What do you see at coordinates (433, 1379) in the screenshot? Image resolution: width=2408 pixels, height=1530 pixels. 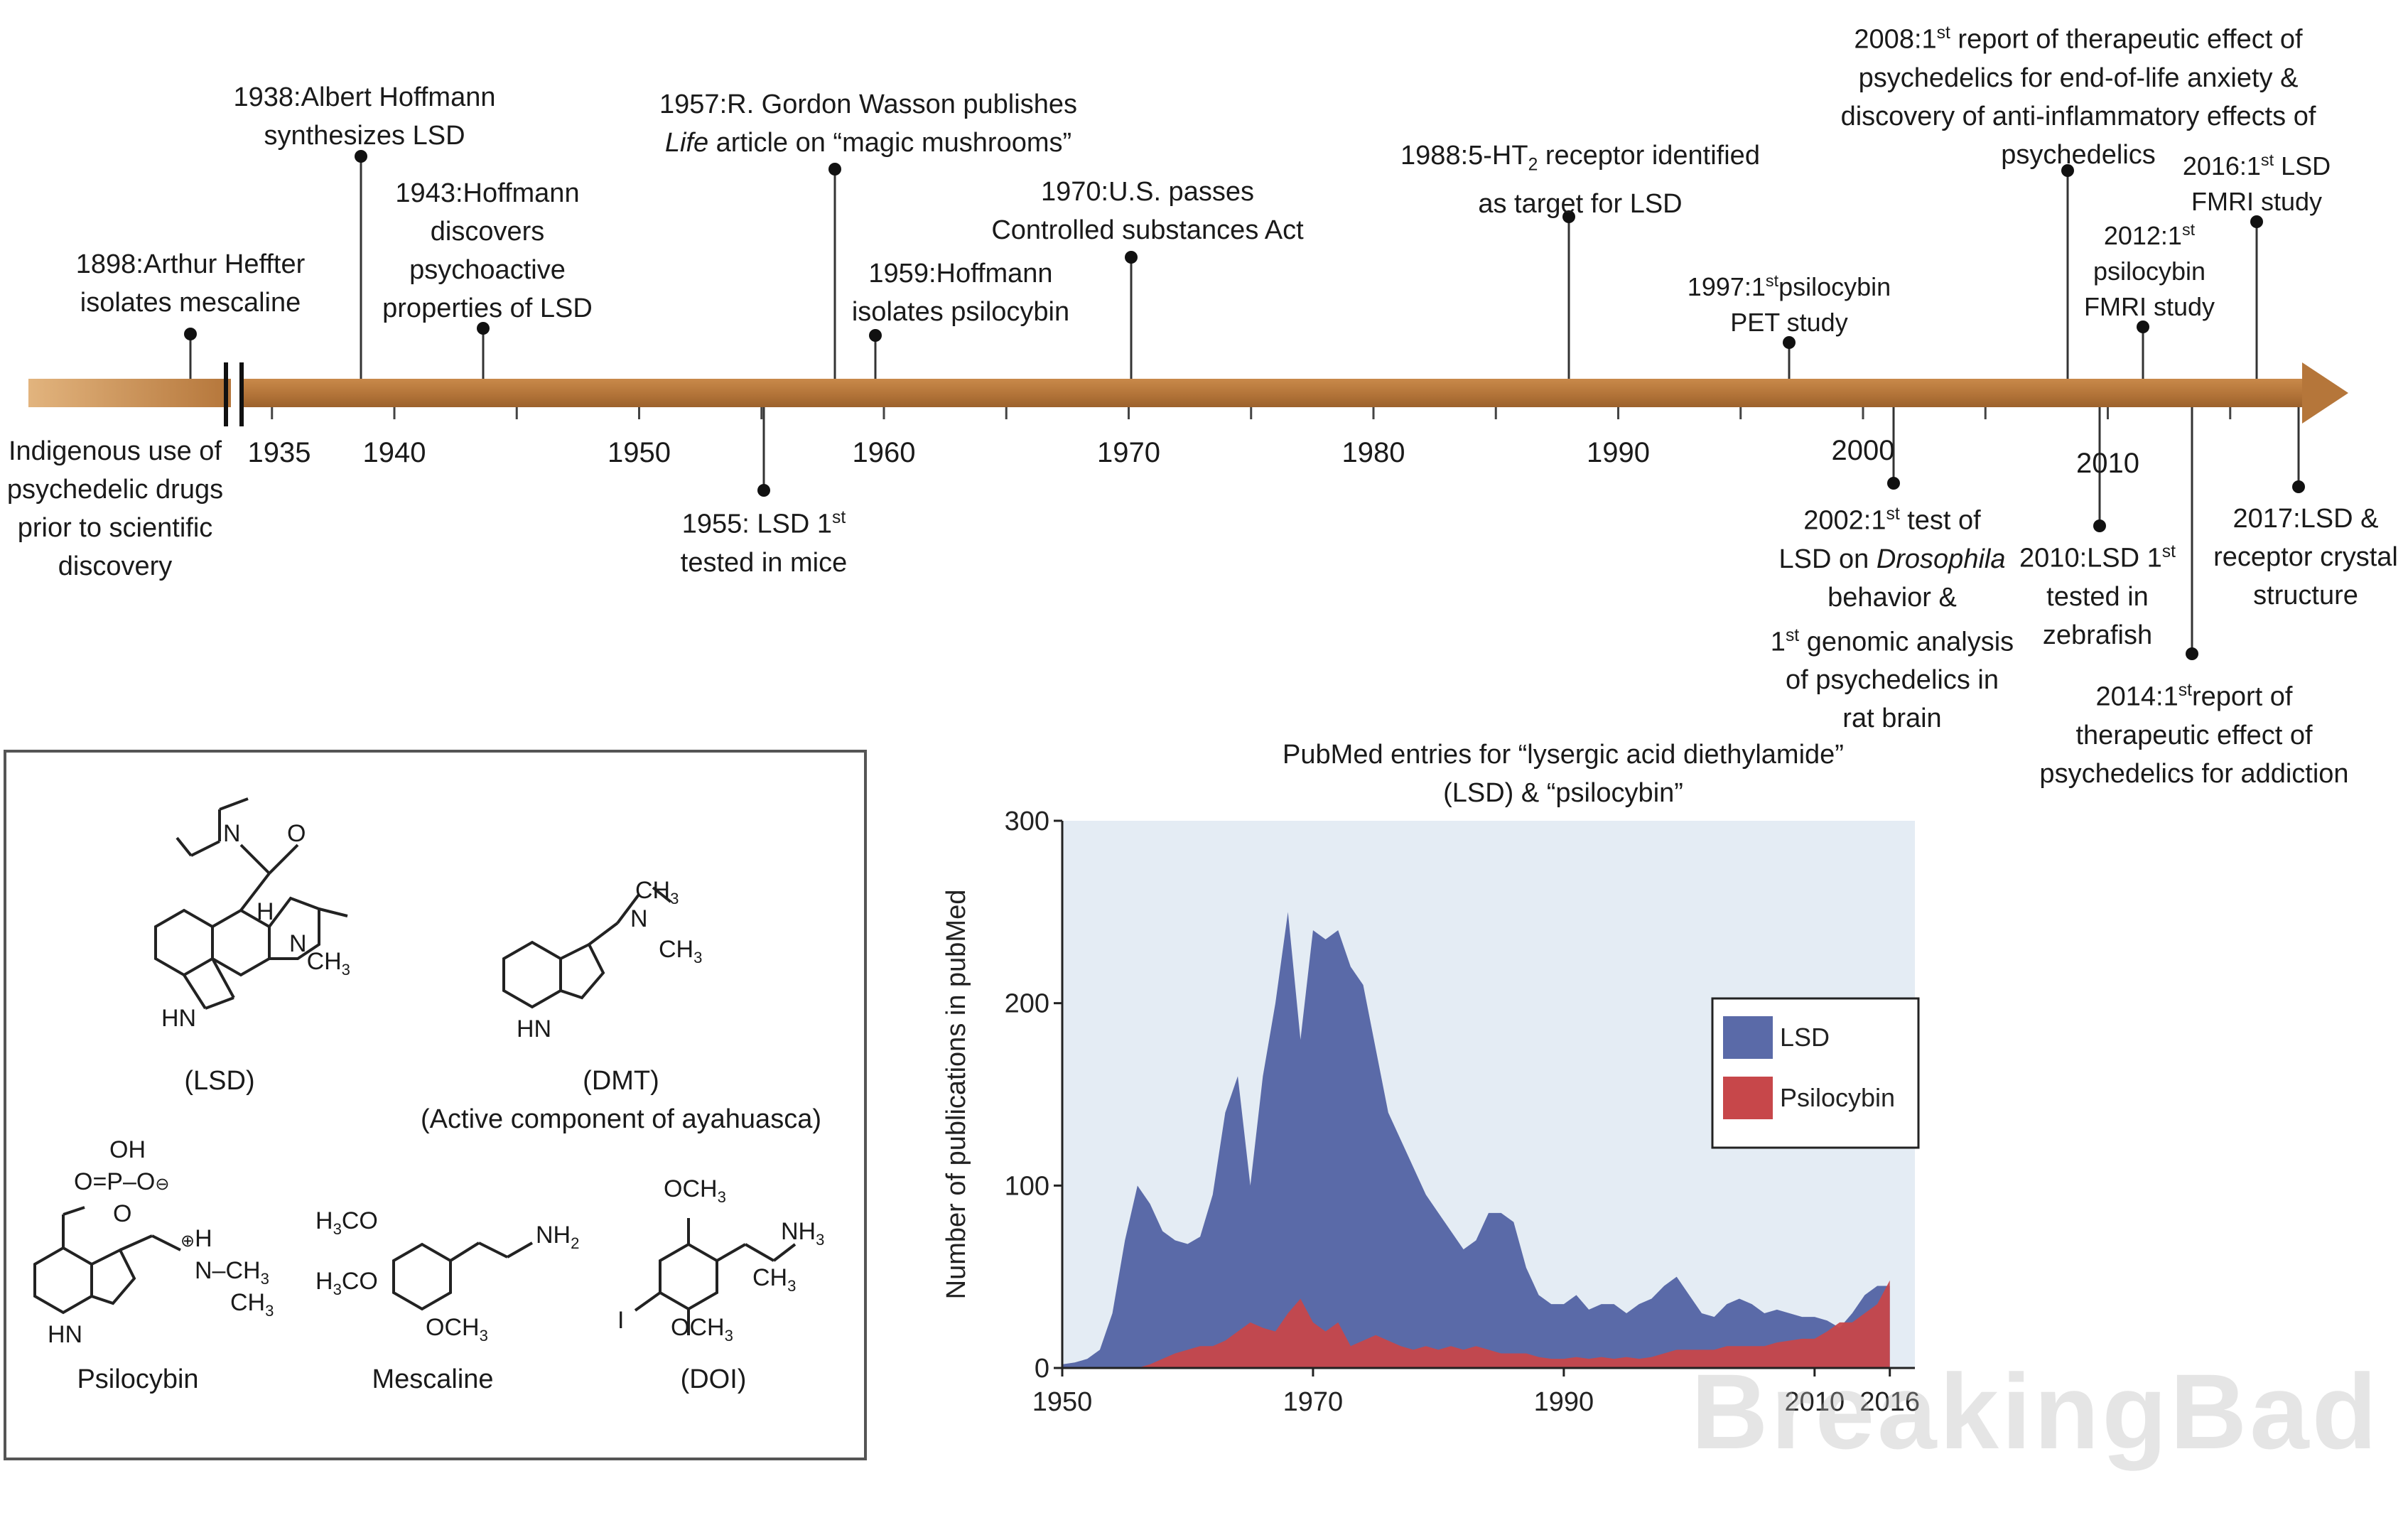 I see `mescaline-label: Mescaline` at bounding box center [433, 1379].